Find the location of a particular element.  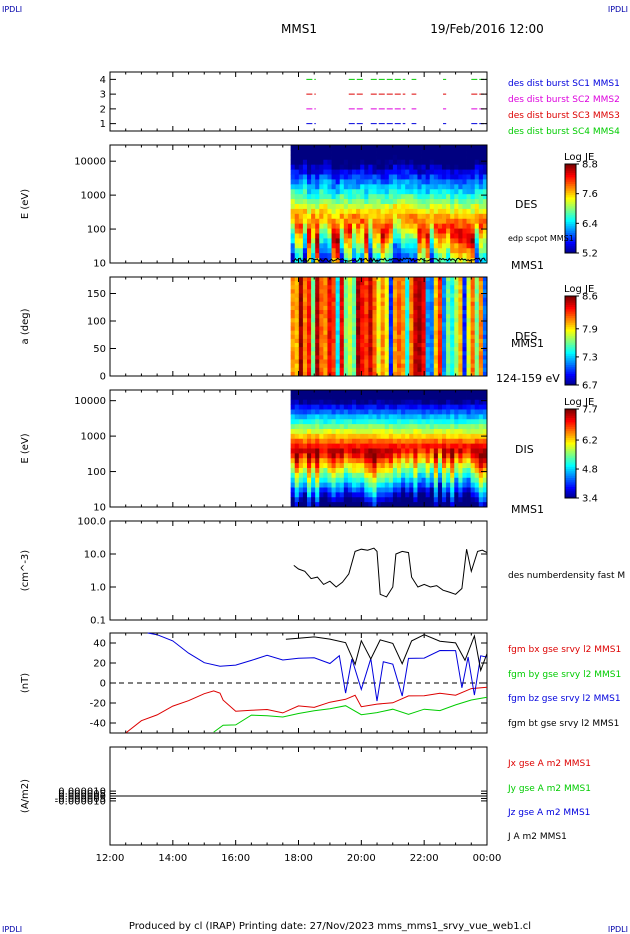

y-tick-label: 100.0 is located at coordinates (91, 522).